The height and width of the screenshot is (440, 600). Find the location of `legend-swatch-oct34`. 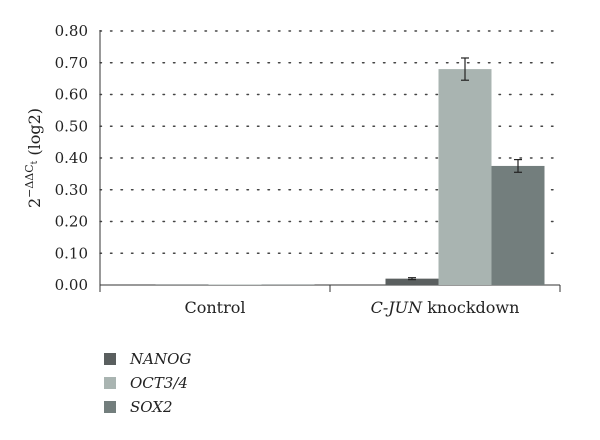

legend-swatch-oct34 is located at coordinates (110, 383).